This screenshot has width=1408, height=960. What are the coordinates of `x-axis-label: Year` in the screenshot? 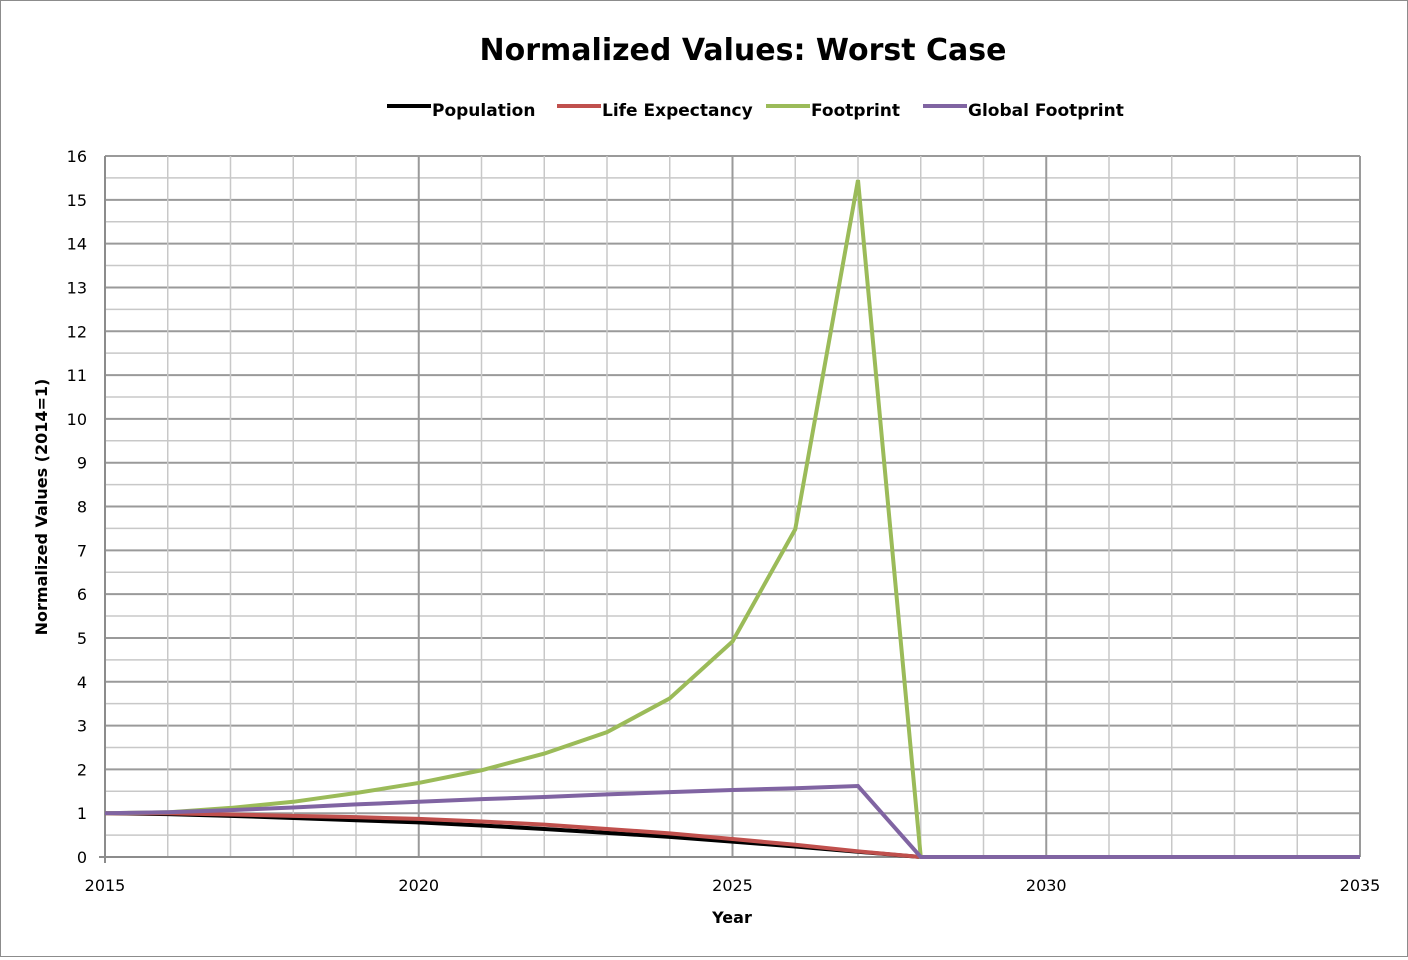 It's located at (731, 917).